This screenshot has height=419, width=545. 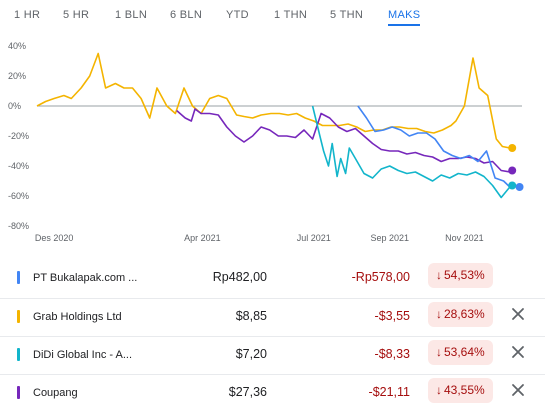 What do you see at coordinates (392, 316) in the screenshot?
I see `price-change: -$3,55` at bounding box center [392, 316].